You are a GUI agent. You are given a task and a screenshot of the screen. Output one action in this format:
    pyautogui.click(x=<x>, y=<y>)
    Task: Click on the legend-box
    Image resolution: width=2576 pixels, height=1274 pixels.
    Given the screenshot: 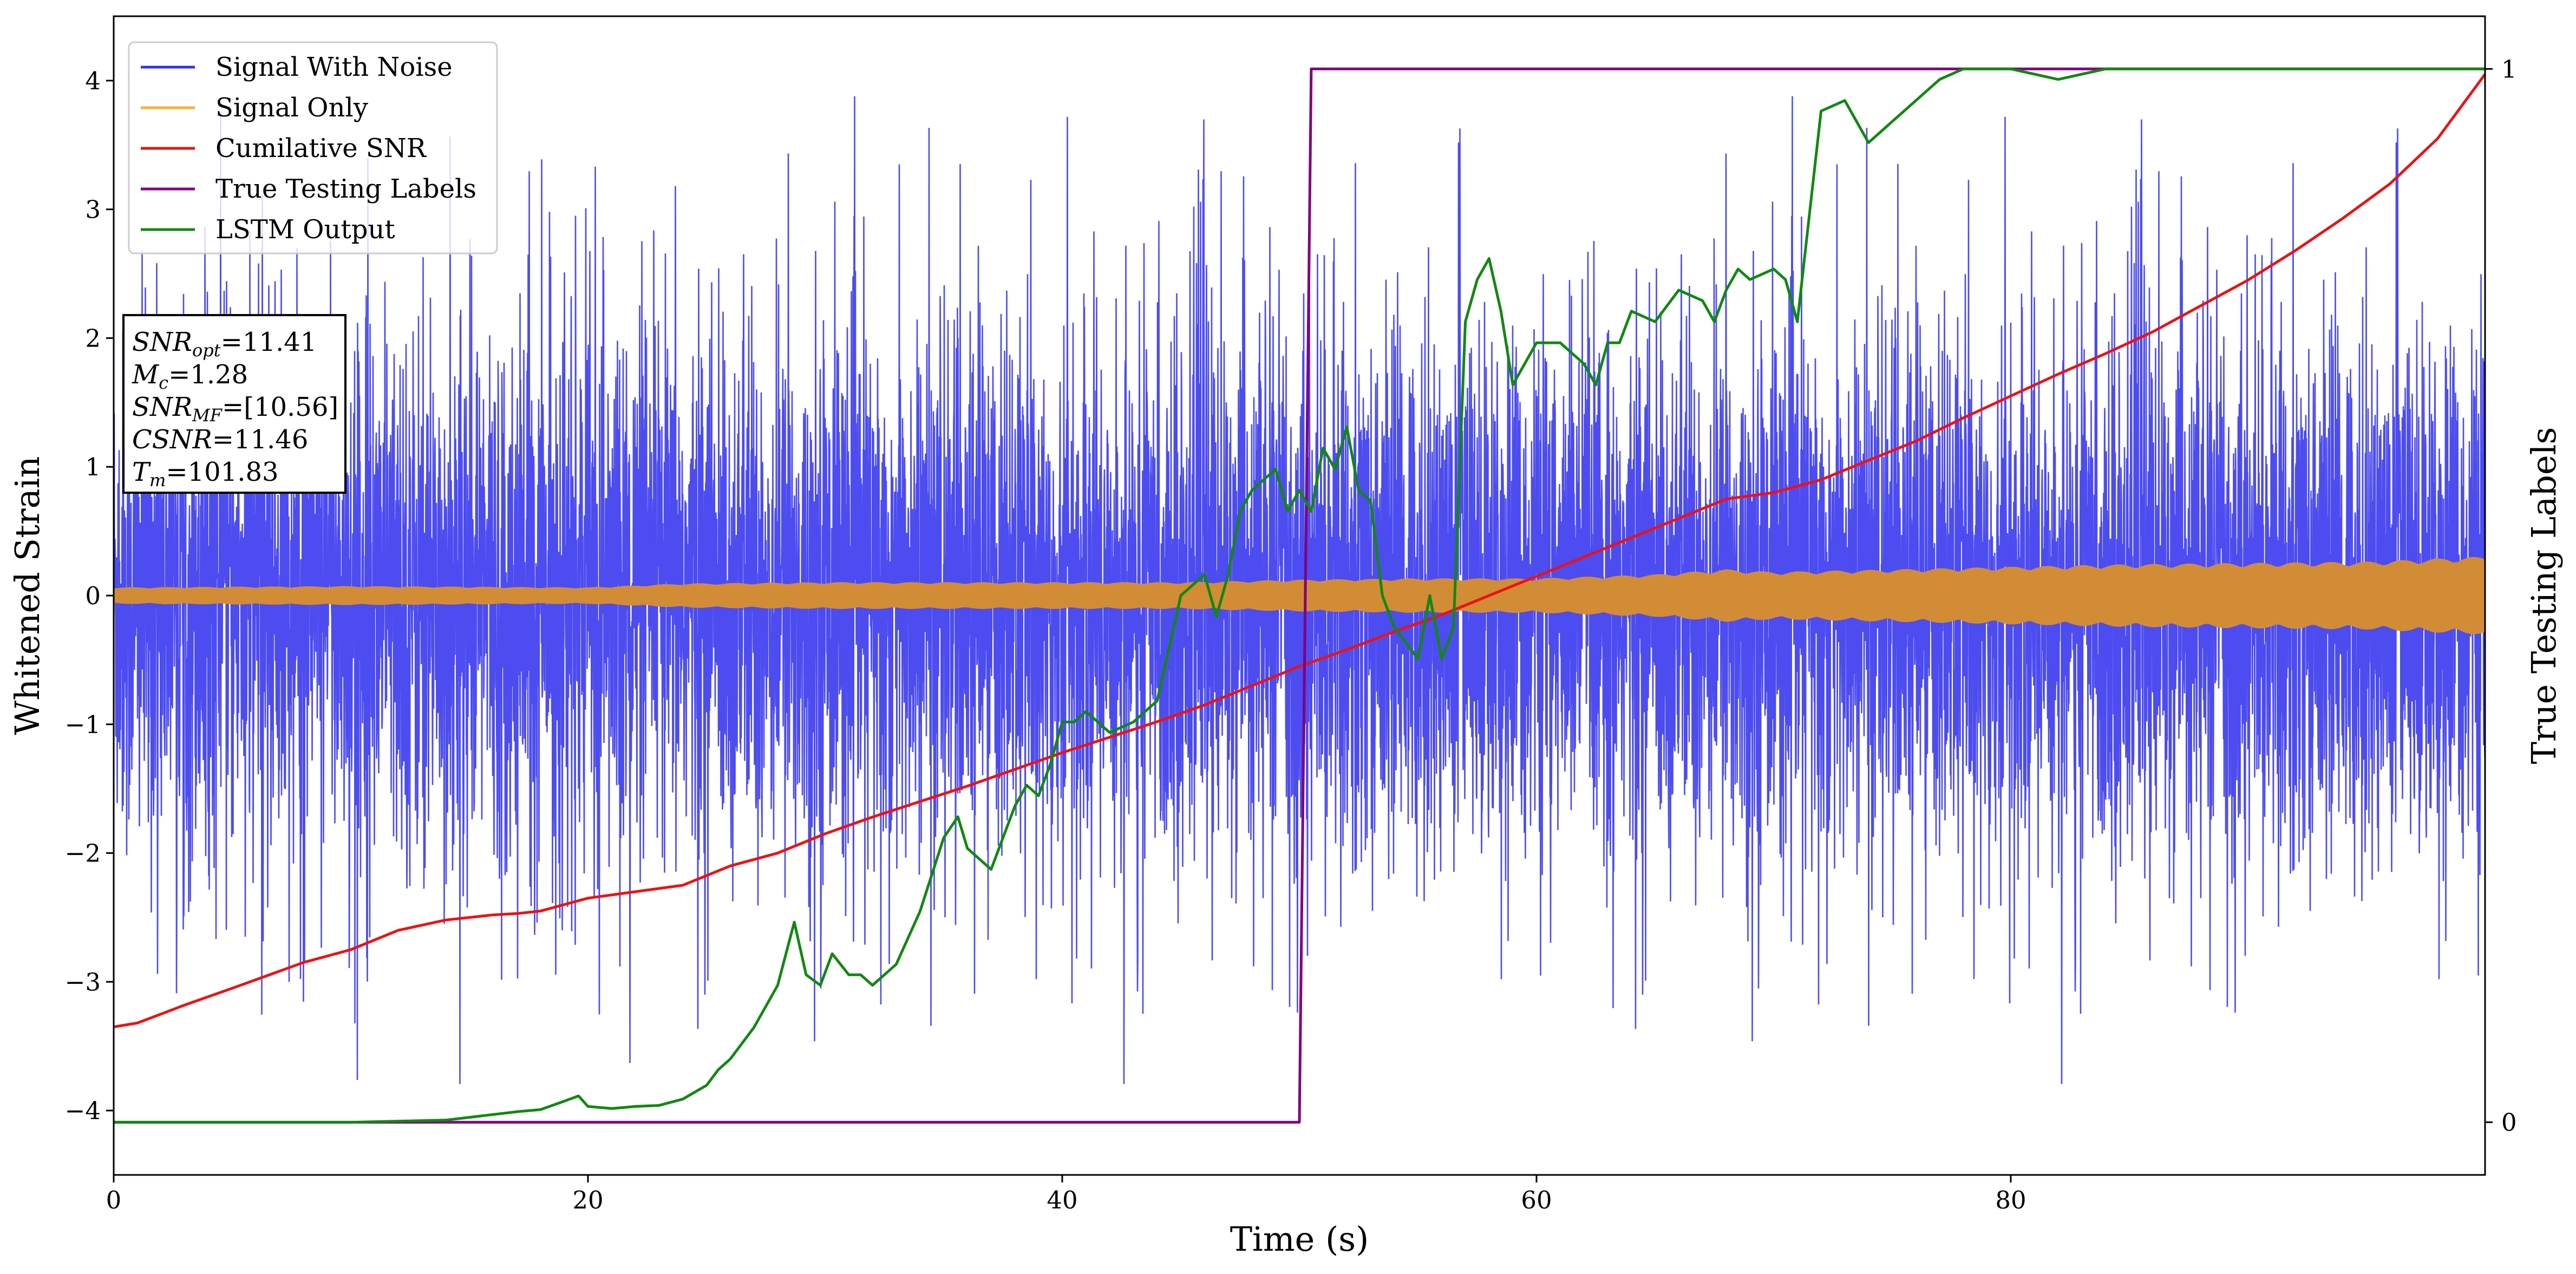 What is the action you would take?
    pyautogui.click(x=313, y=147)
    